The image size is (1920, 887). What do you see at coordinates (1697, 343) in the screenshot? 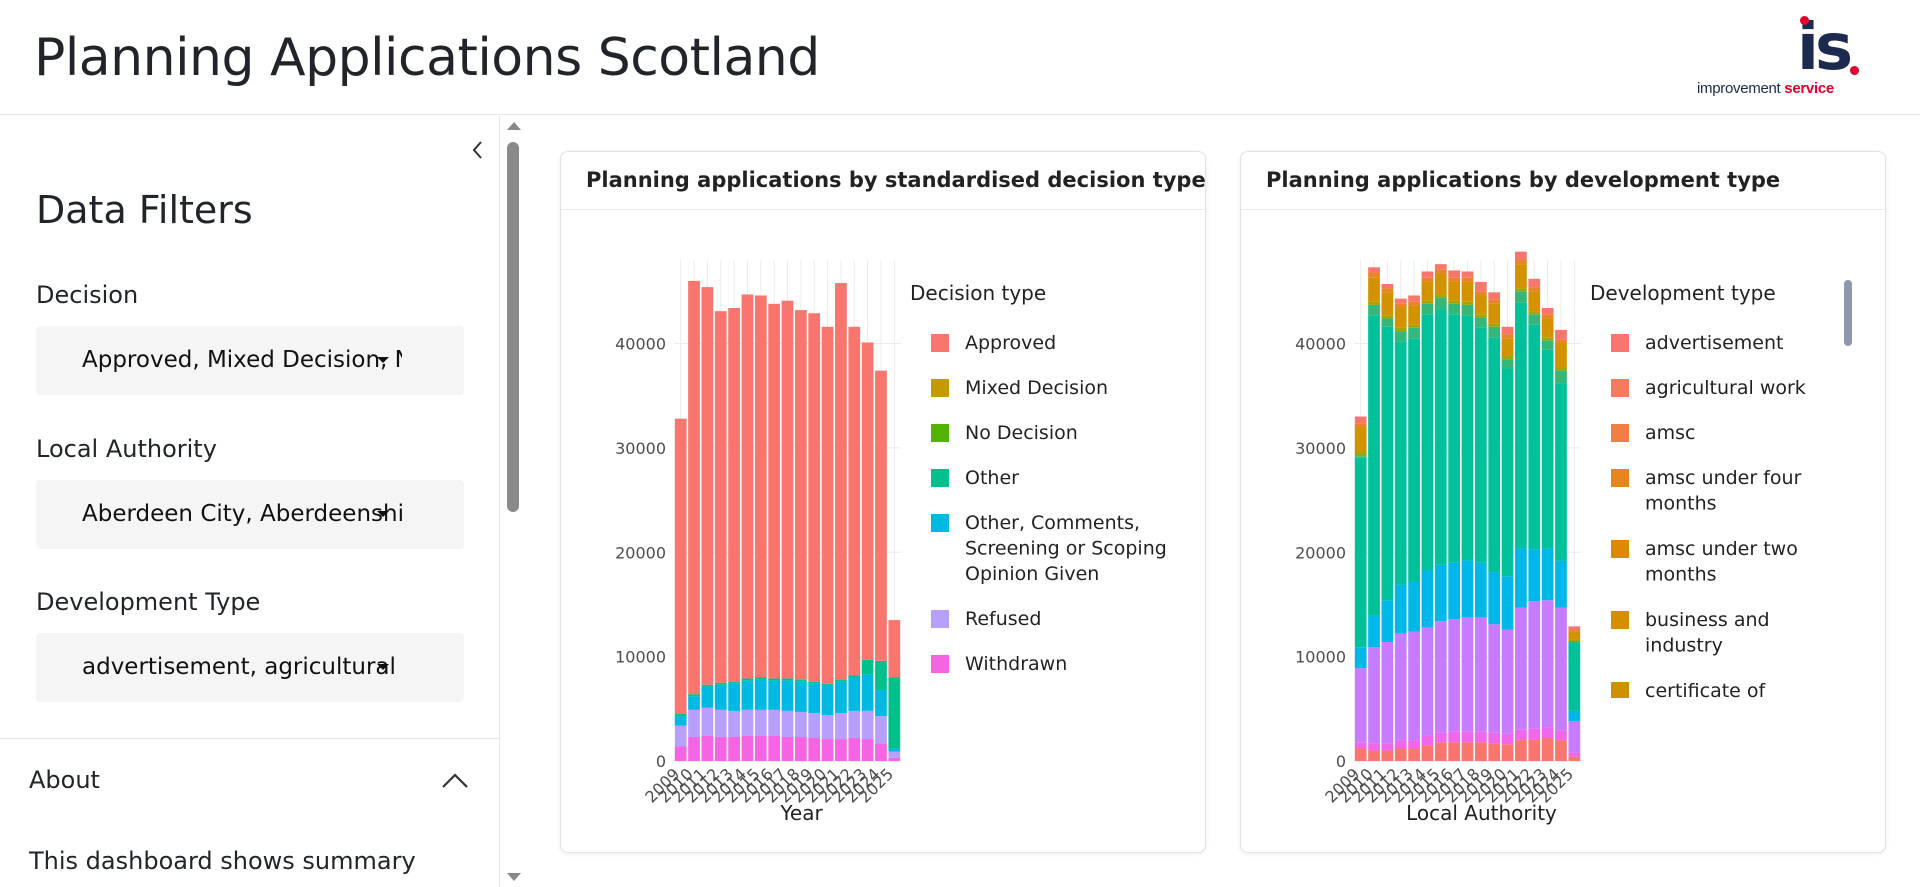
I see `legend-item: advertisement` at bounding box center [1697, 343].